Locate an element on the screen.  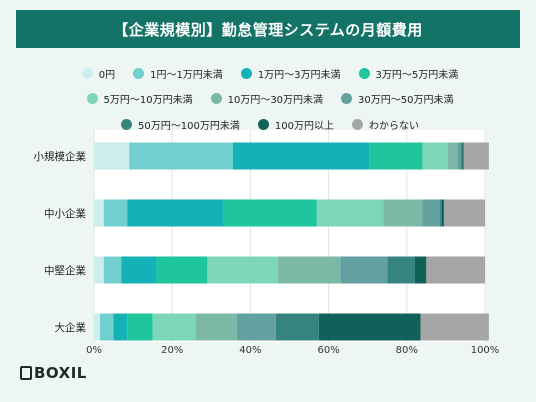
legend-label: 30万円〜50万円未満 is located at coordinates (406, 100).